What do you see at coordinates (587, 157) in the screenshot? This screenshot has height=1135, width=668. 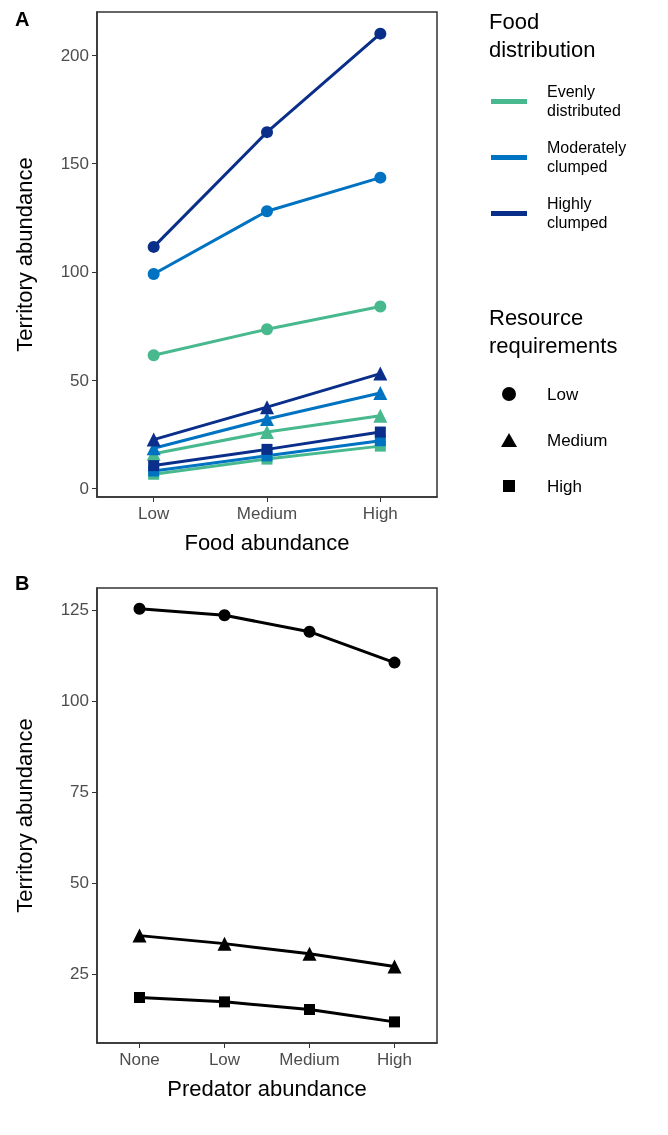 I see `text: Moderately clumped` at bounding box center [587, 157].